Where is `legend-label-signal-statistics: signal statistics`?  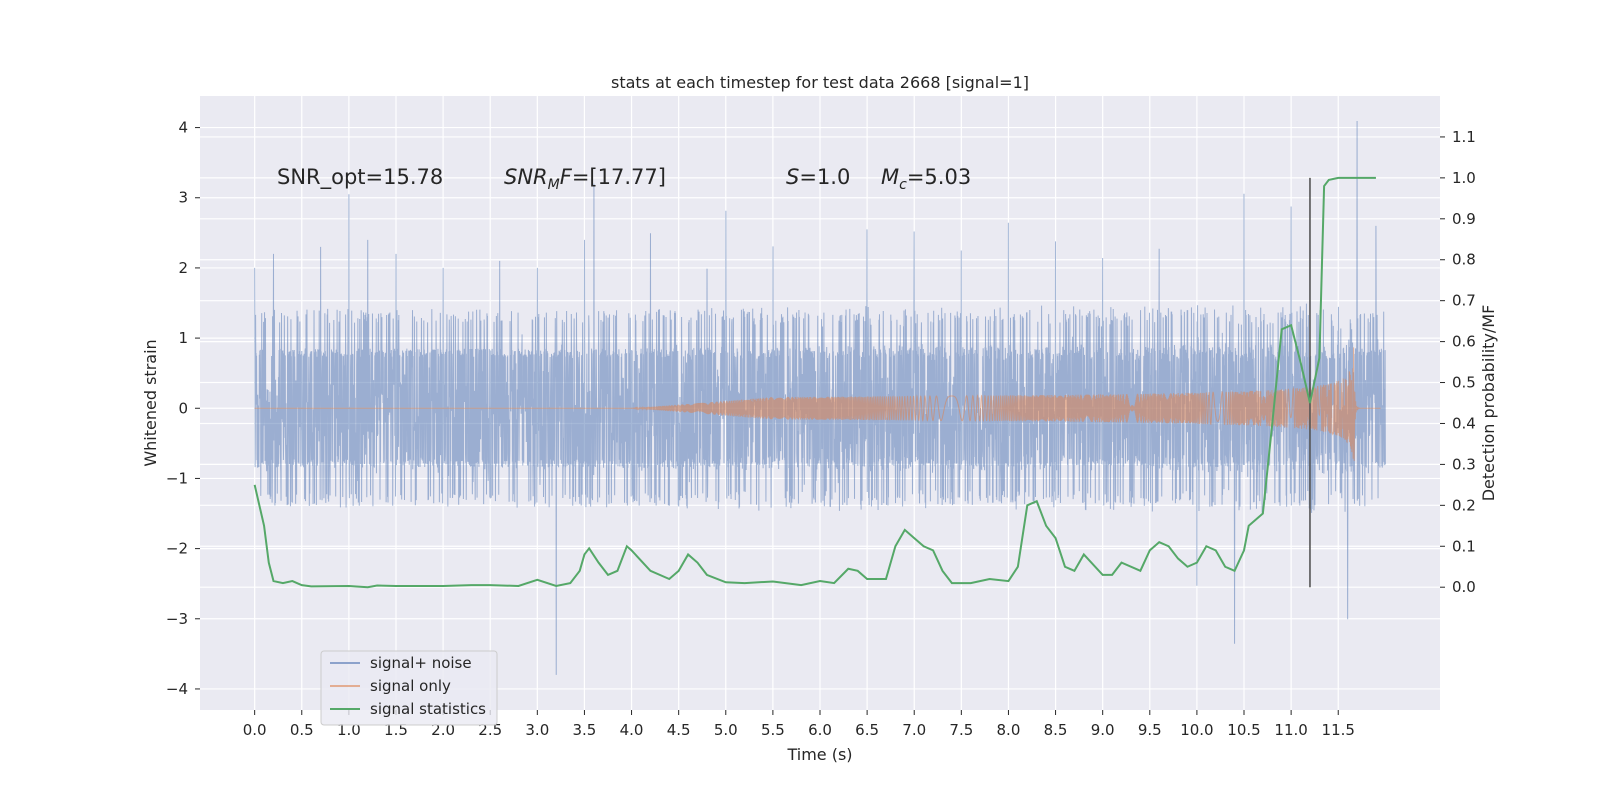
legend-label-signal-statistics: signal statistics is located at coordinates (428, 709).